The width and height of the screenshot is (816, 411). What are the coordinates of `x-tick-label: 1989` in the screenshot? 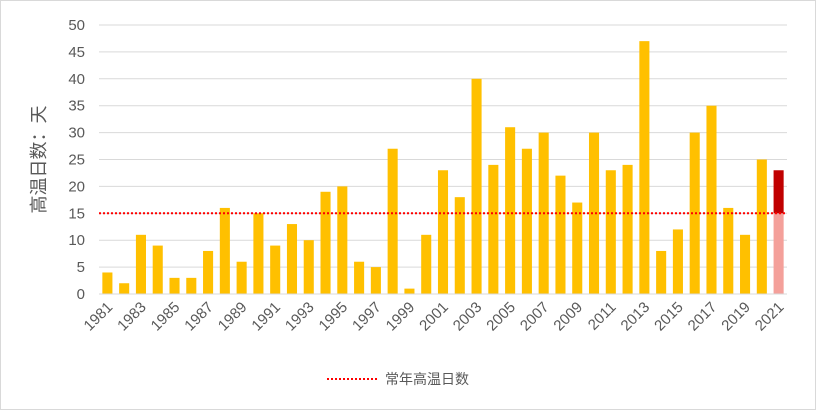 It's located at (233, 317).